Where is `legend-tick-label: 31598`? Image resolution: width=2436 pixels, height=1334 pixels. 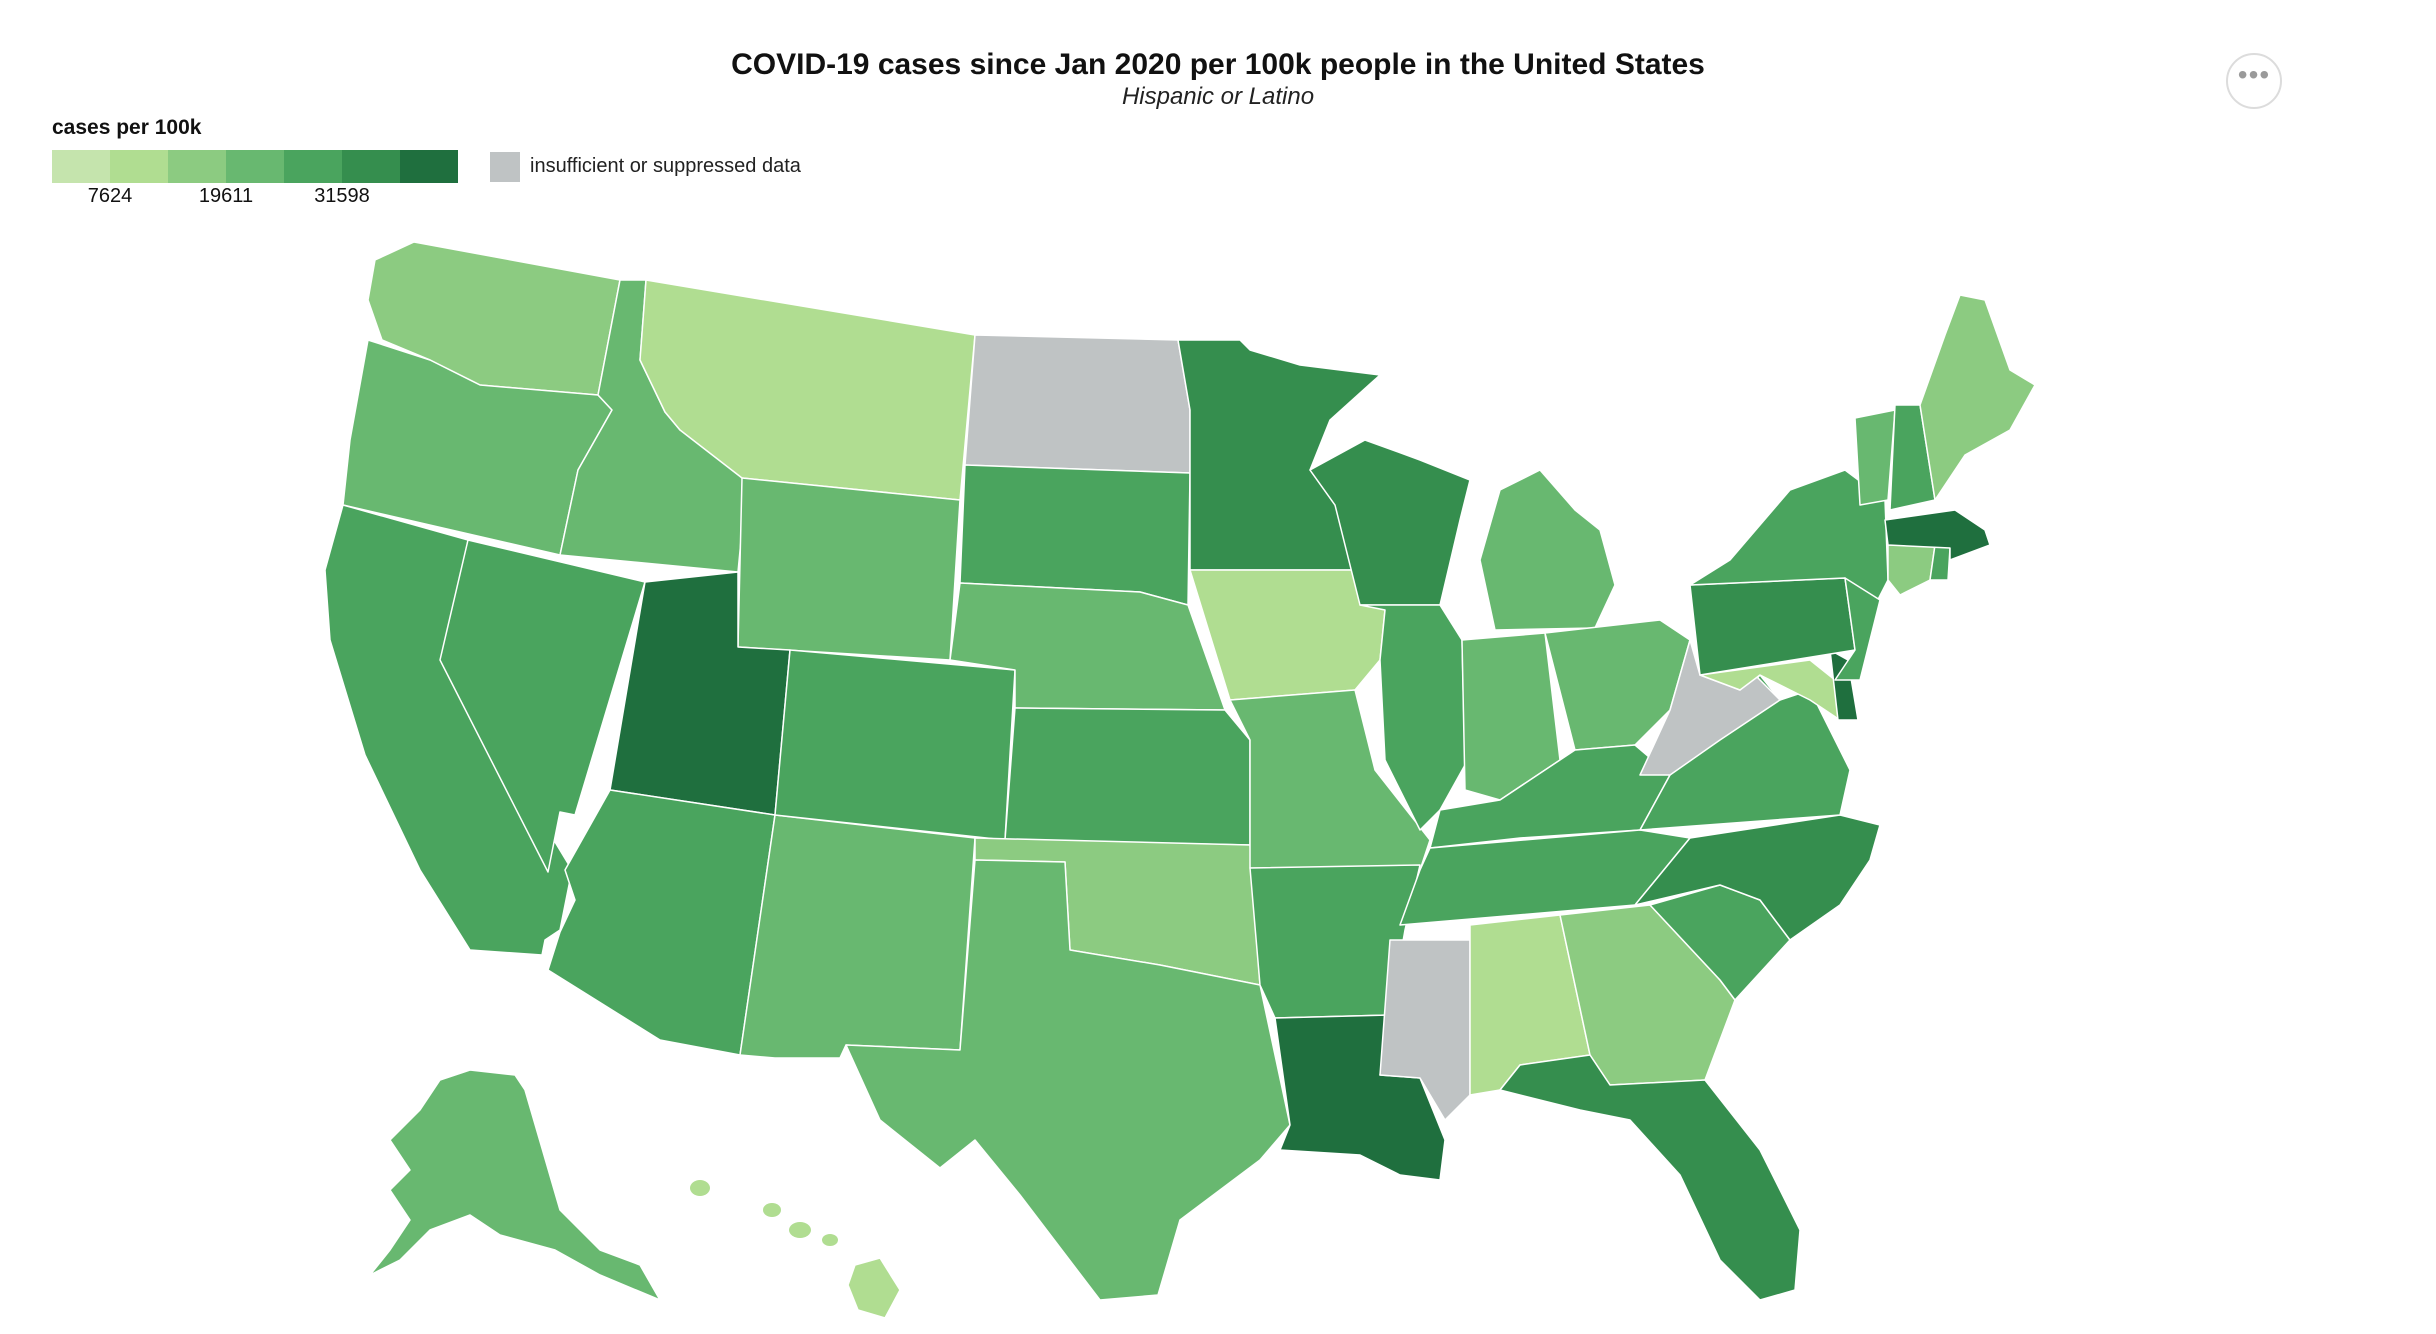 legend-tick-label: 31598 is located at coordinates (342, 196).